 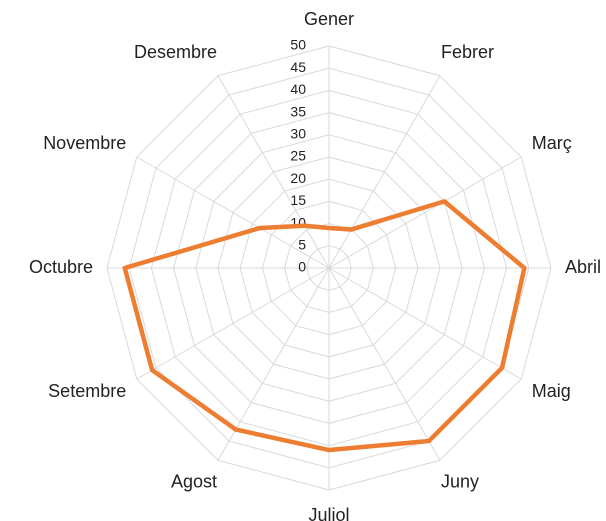 What do you see at coordinates (302, 245) in the screenshot?
I see `tick-label: 5` at bounding box center [302, 245].